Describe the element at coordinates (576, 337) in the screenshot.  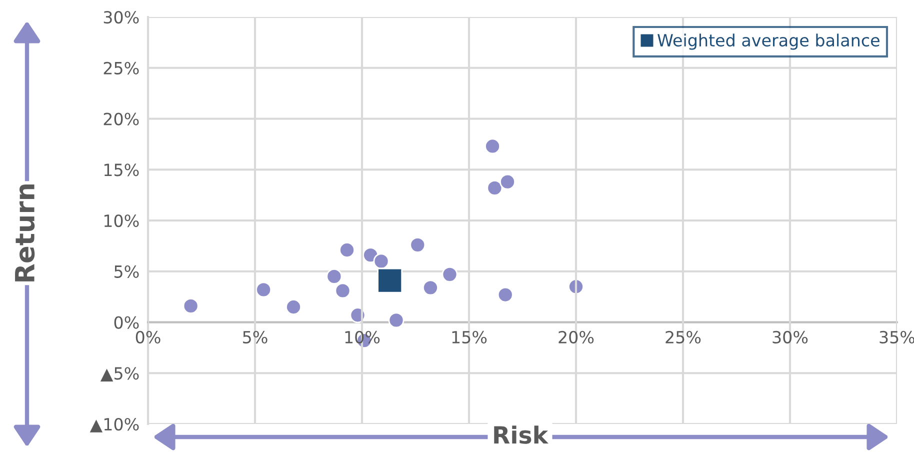
I see `x-tick-label: 20%` at that location.